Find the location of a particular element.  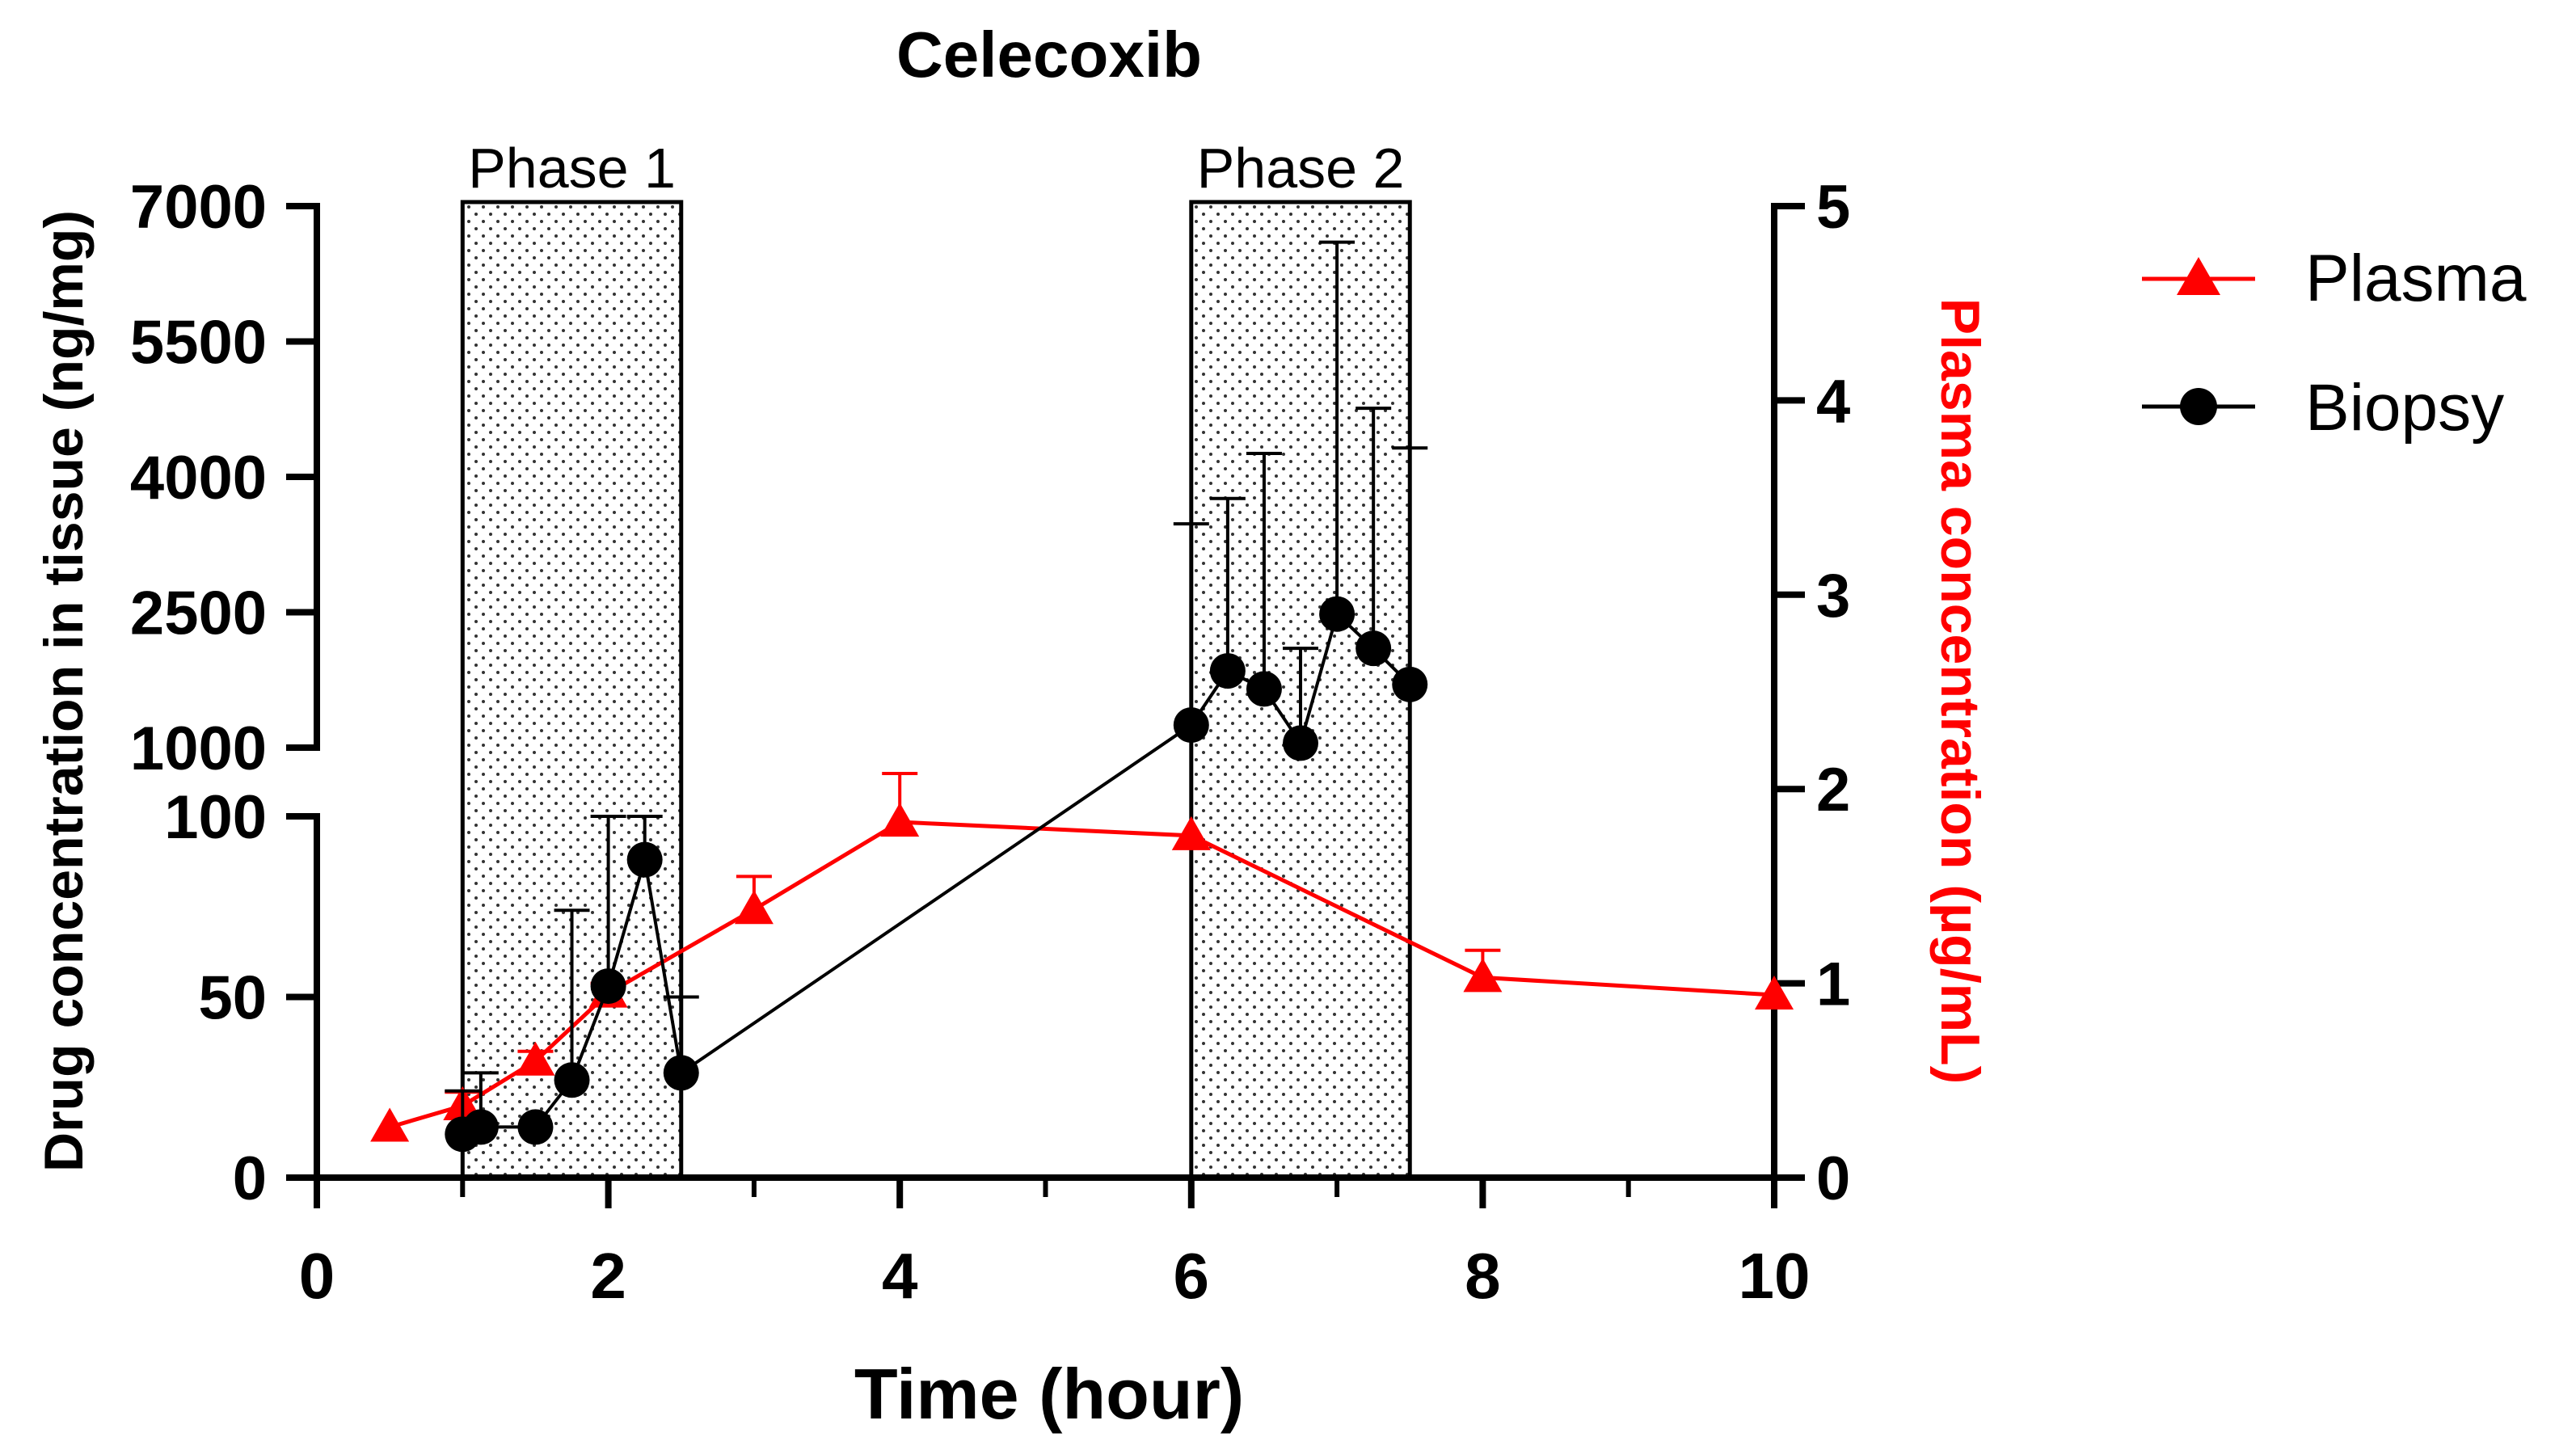

left-axis-title: Drug concentration in tissue (ng/mg) is located at coordinates (64, 691).